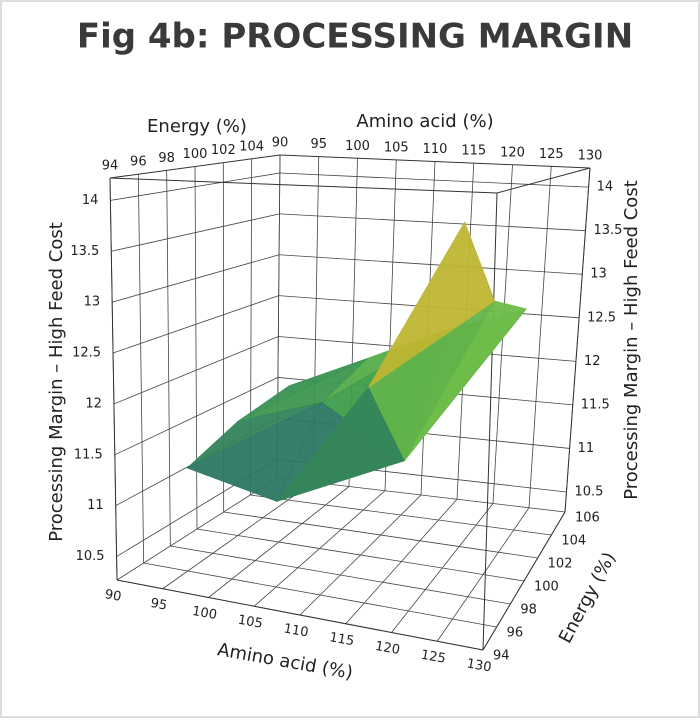 The height and width of the screenshot is (722, 700). Describe the element at coordinates (318, 144) in the screenshot. I see `x-tick-label-top: 95` at that location.